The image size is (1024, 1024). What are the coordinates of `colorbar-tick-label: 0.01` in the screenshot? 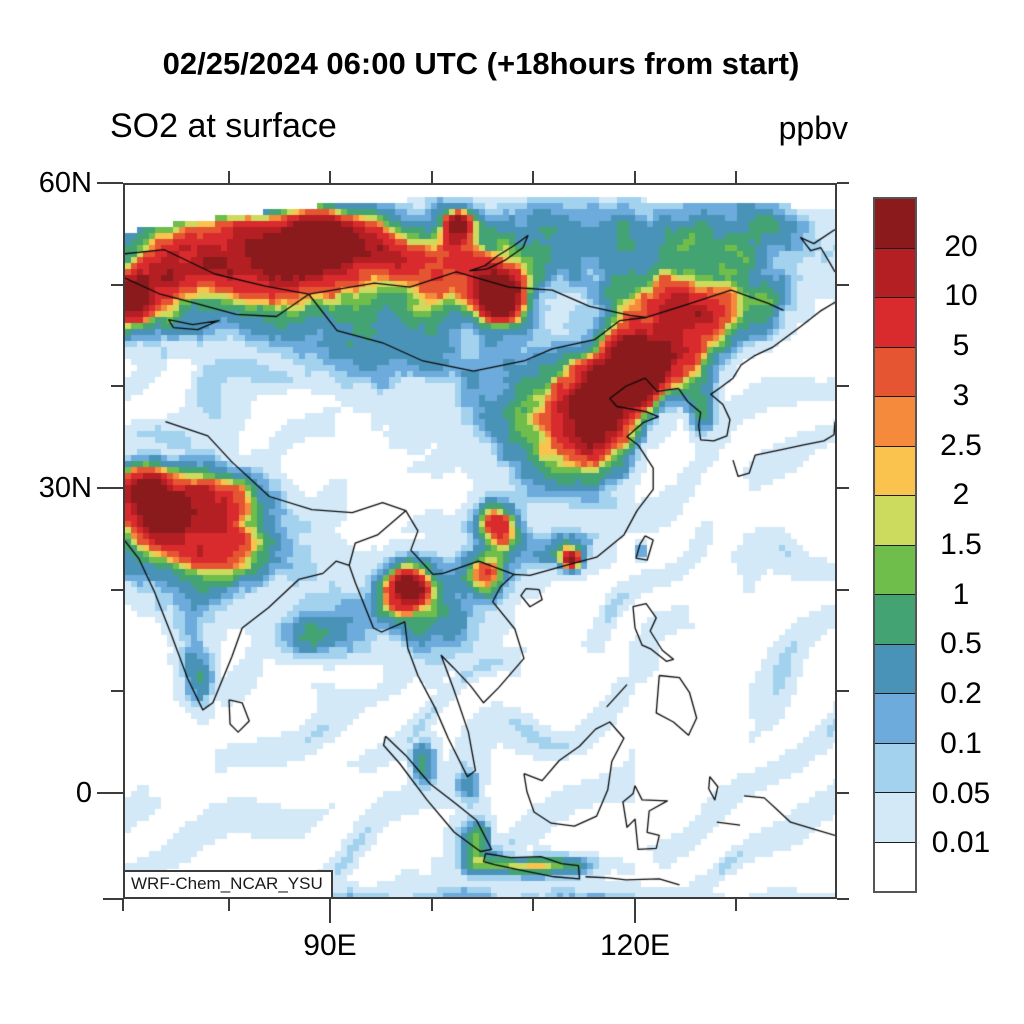 It's located at (961, 843).